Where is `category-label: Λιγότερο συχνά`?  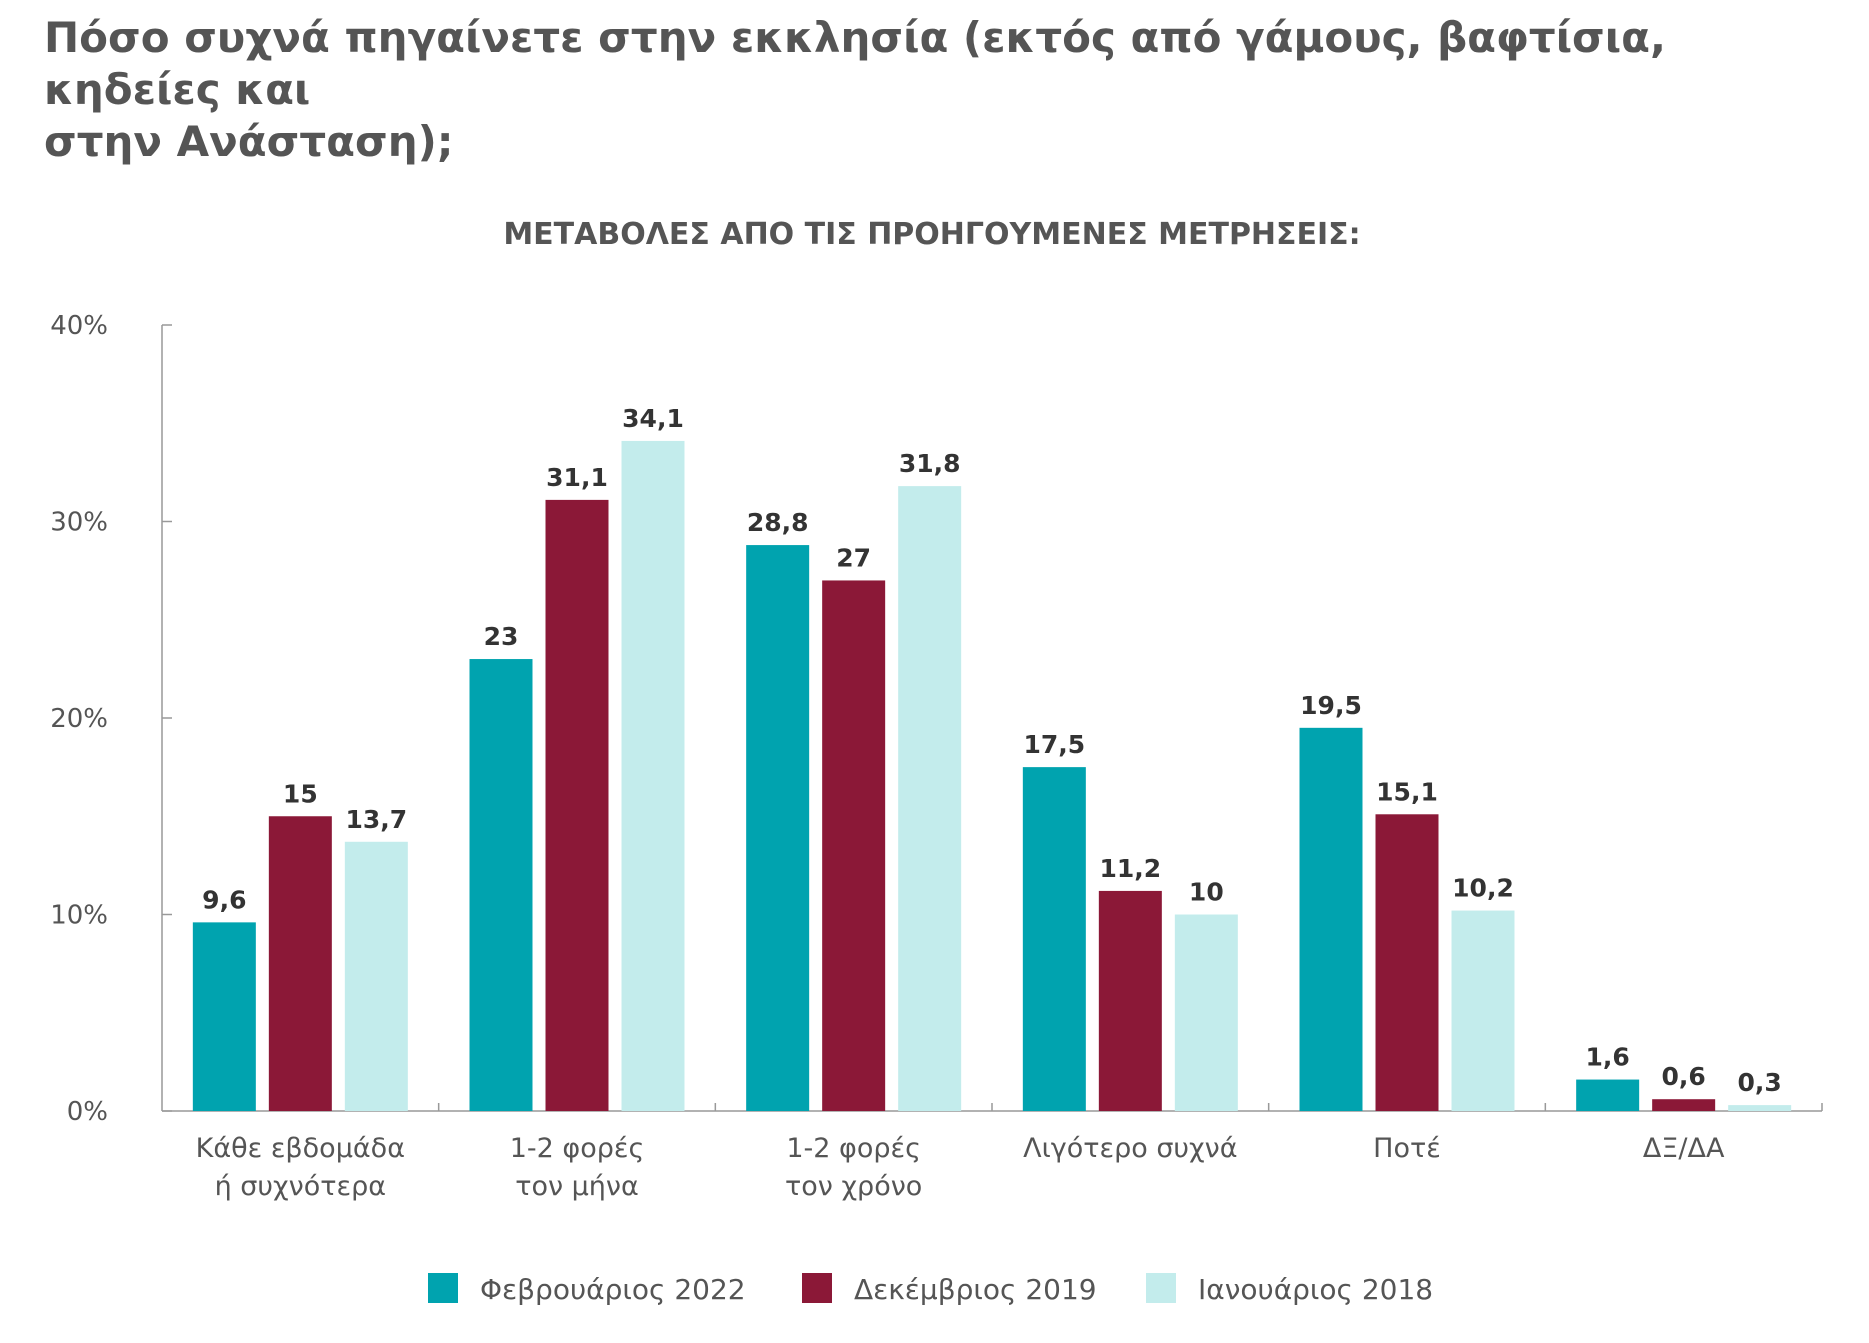 category-label: Λιγότερο συχνά is located at coordinates (1130, 1148).